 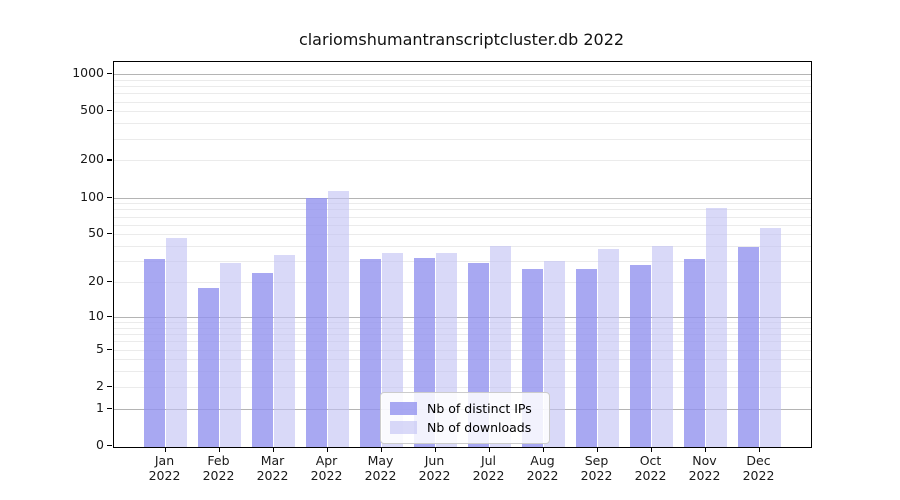 I want to click on y-tick-label-5: 5, so click(x=100, y=348).